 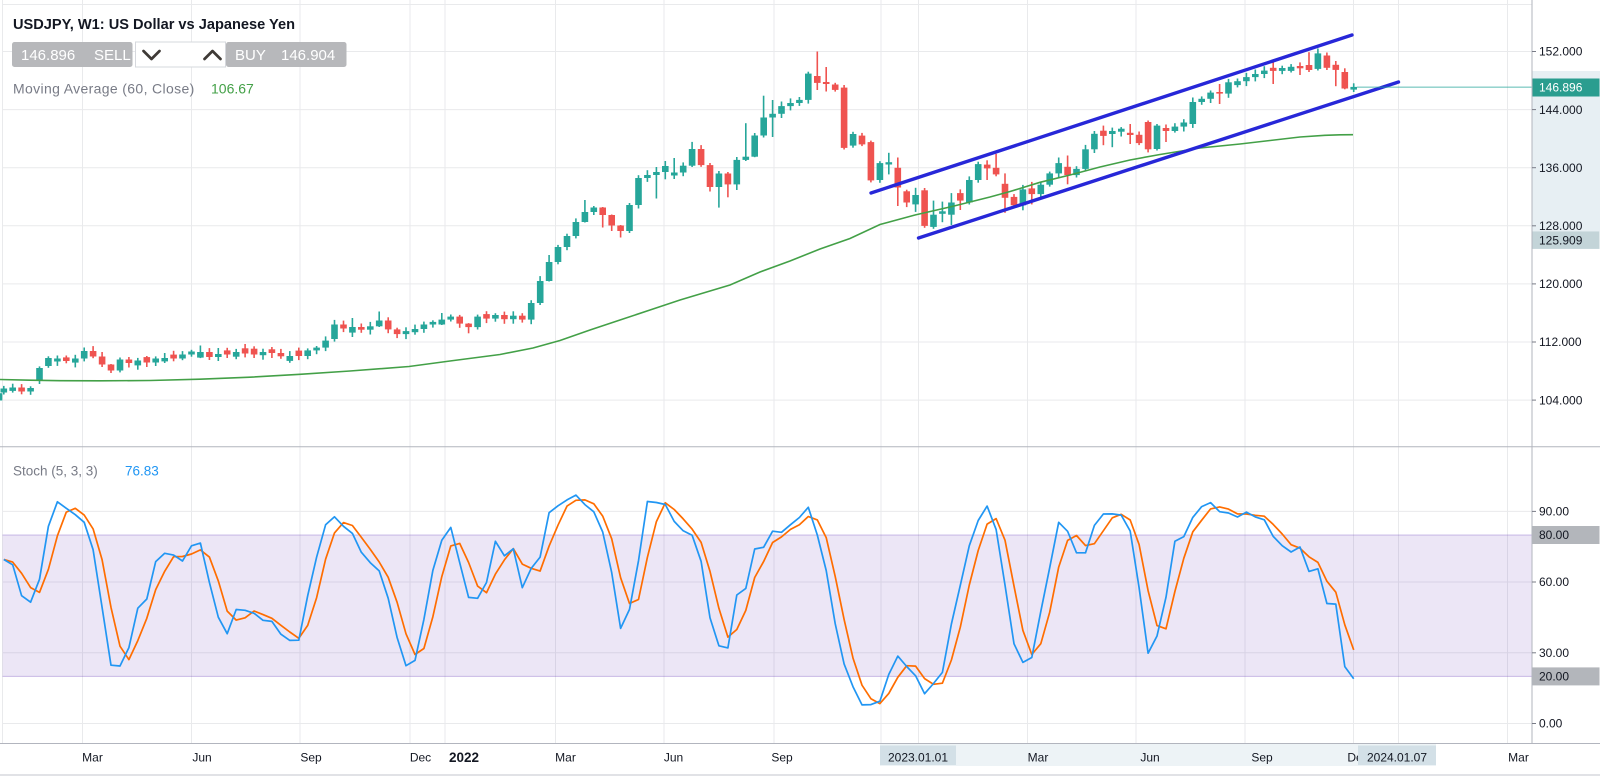 I want to click on svg-text: 0.00, so click(x=1551, y=724).